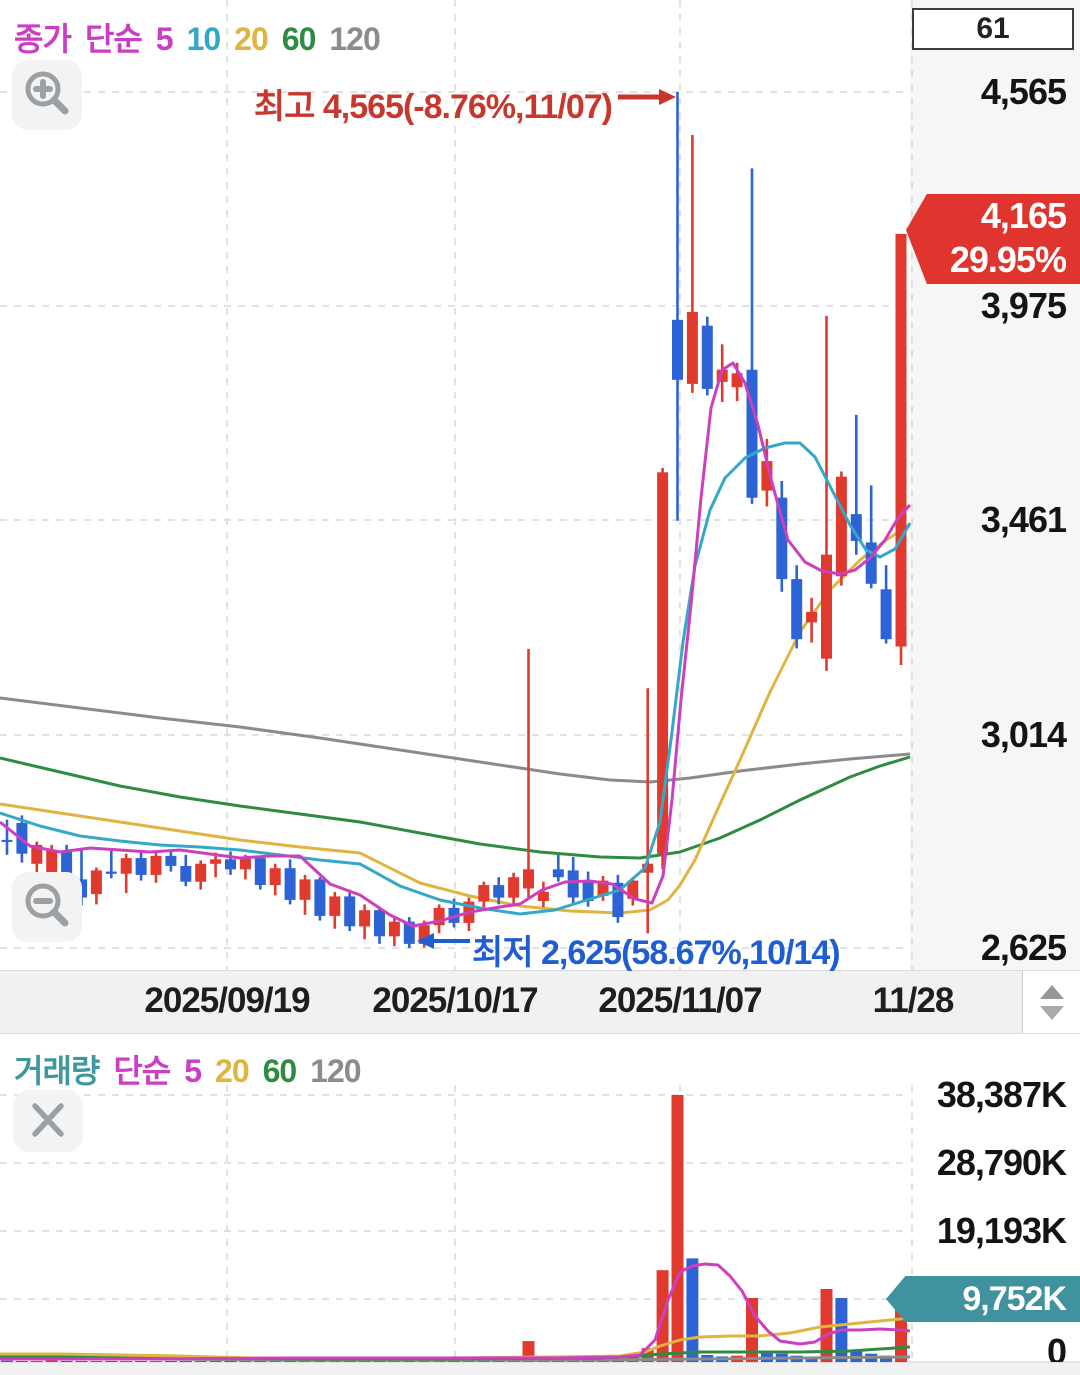 This screenshot has width=1080, height=1375. I want to click on close-indicator-button, so click(48, 1121).